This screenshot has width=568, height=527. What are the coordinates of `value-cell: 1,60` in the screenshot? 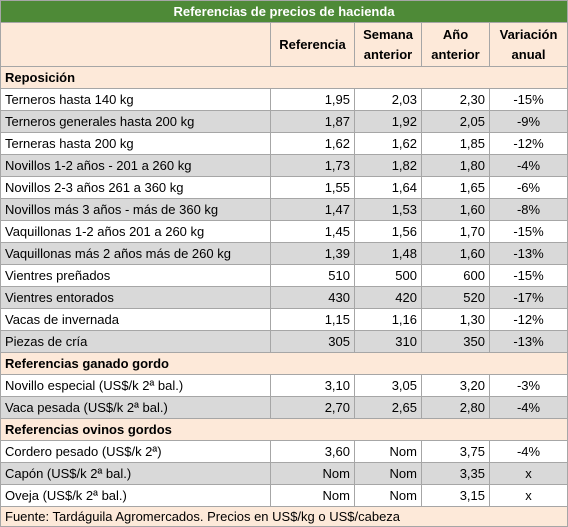 It's located at (455, 209).